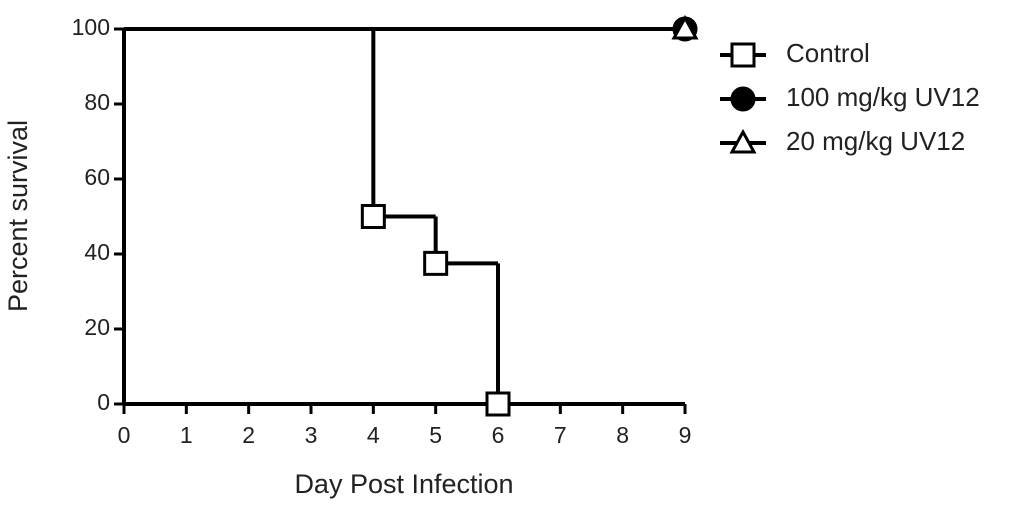  What do you see at coordinates (403, 484) in the screenshot?
I see `x-axis-label: Day Post Infection` at bounding box center [403, 484].